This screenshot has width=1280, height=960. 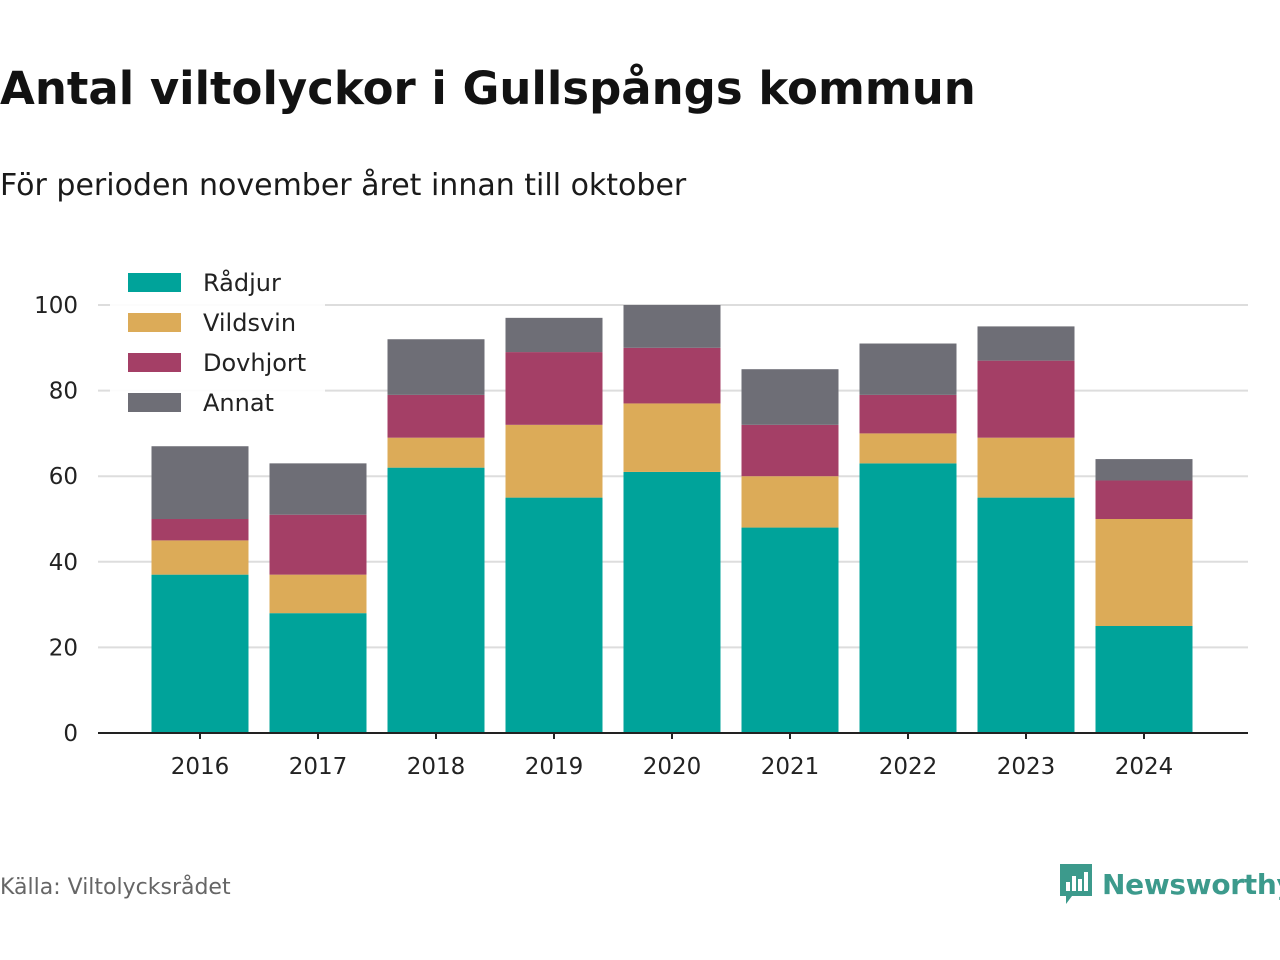 What do you see at coordinates (488, 88) in the screenshot?
I see `chart-title: Antal viltolyckor i Gullspångs kommun` at bounding box center [488, 88].